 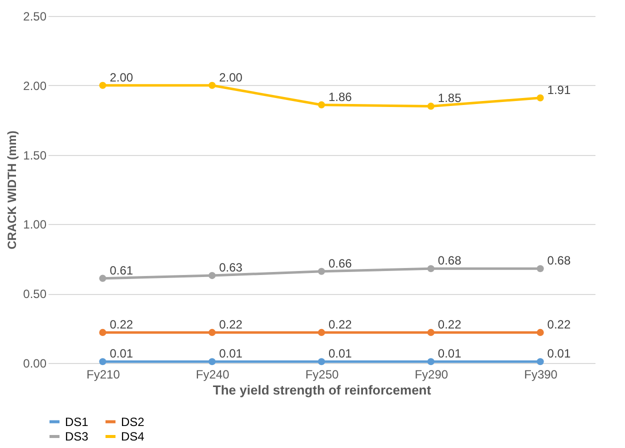 I want to click on y-tick-label: 0.00, so click(x=35, y=363).